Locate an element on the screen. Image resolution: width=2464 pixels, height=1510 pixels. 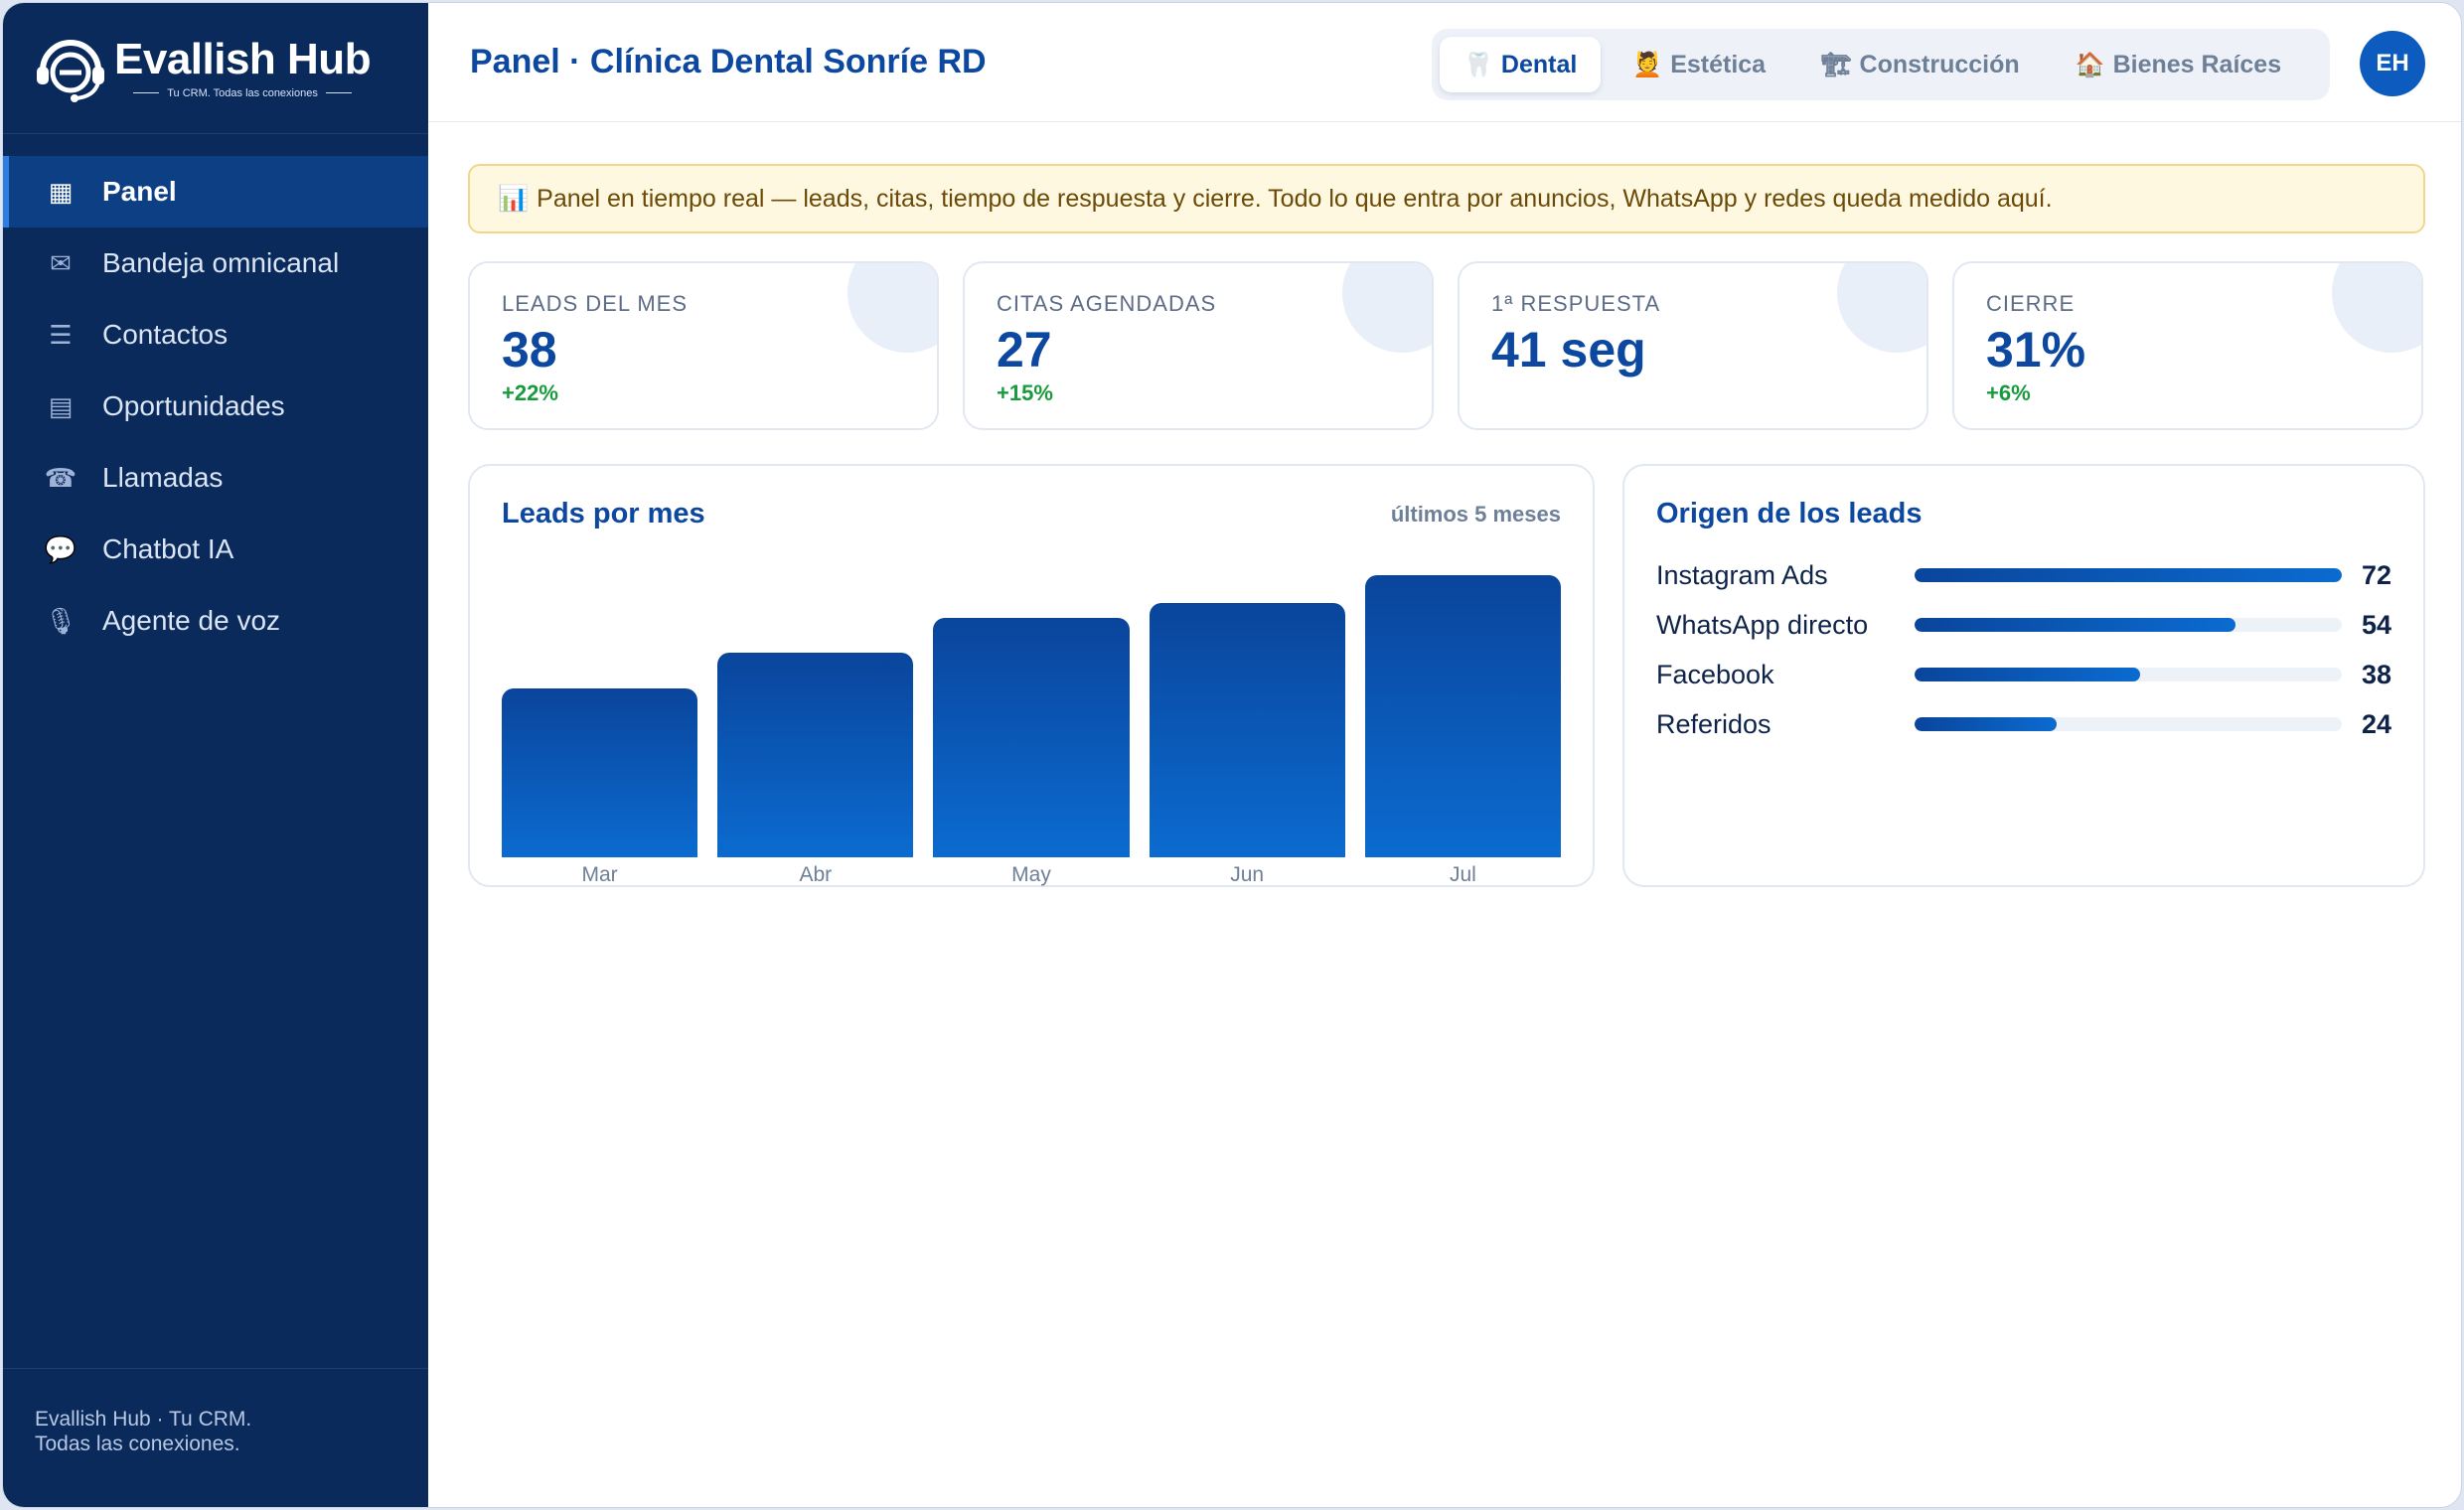
sidebar-item-label: Panel is located at coordinates (139, 191).